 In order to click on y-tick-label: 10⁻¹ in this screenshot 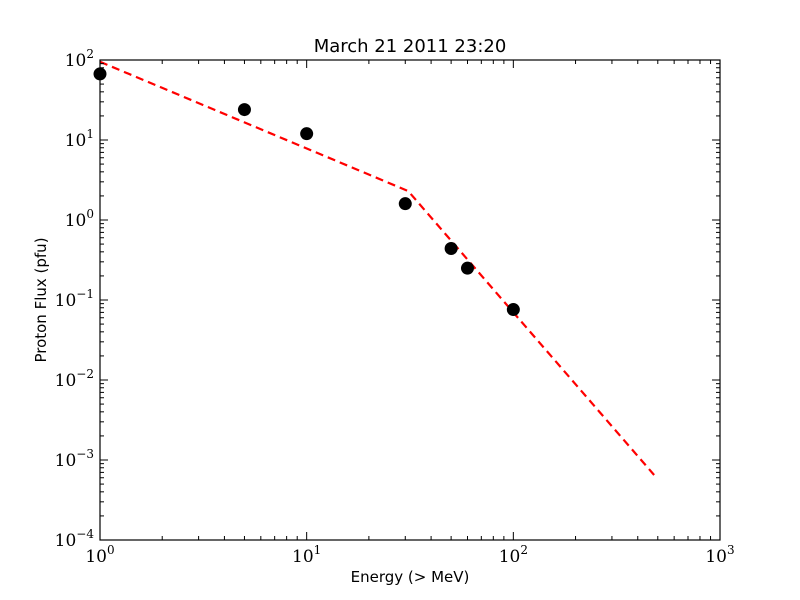, I will do `click(74, 299)`.